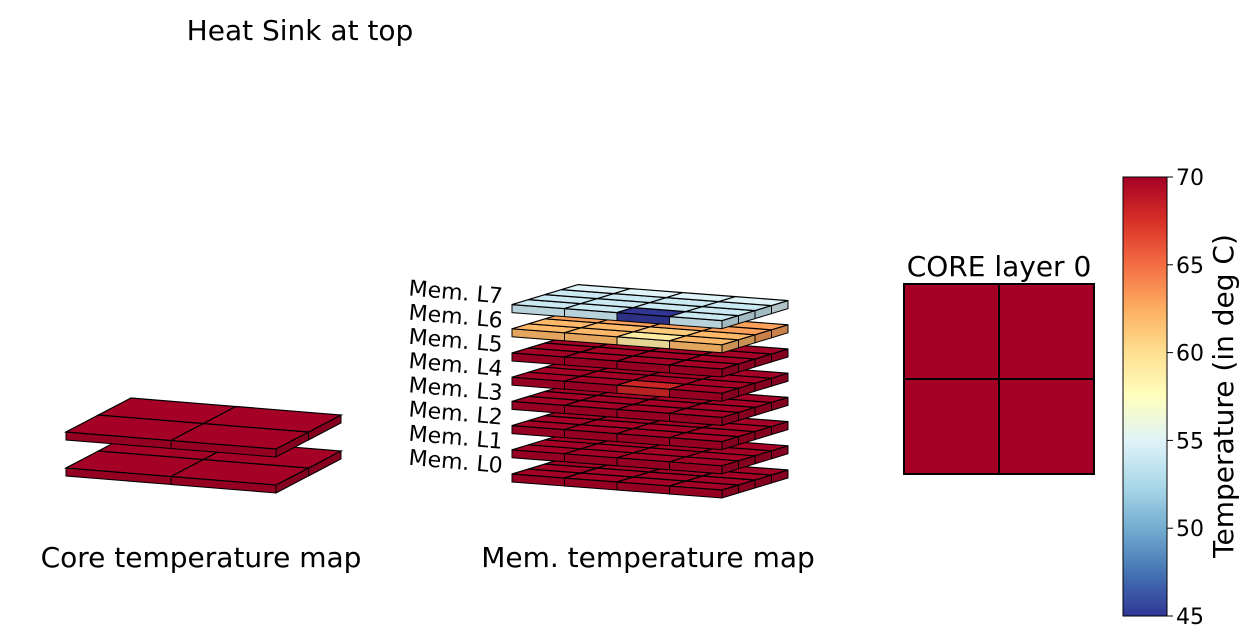  What do you see at coordinates (648, 557) in the screenshot?
I see `mem-caption: Mem. temperature map` at bounding box center [648, 557].